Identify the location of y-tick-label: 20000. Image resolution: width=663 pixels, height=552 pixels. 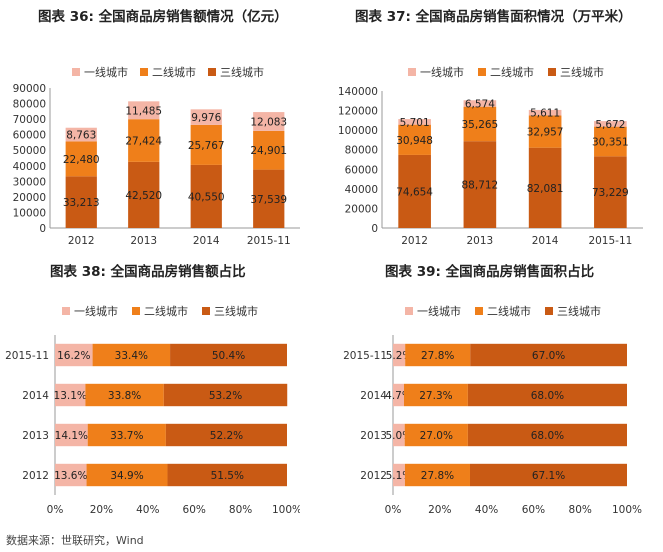
(29, 198).